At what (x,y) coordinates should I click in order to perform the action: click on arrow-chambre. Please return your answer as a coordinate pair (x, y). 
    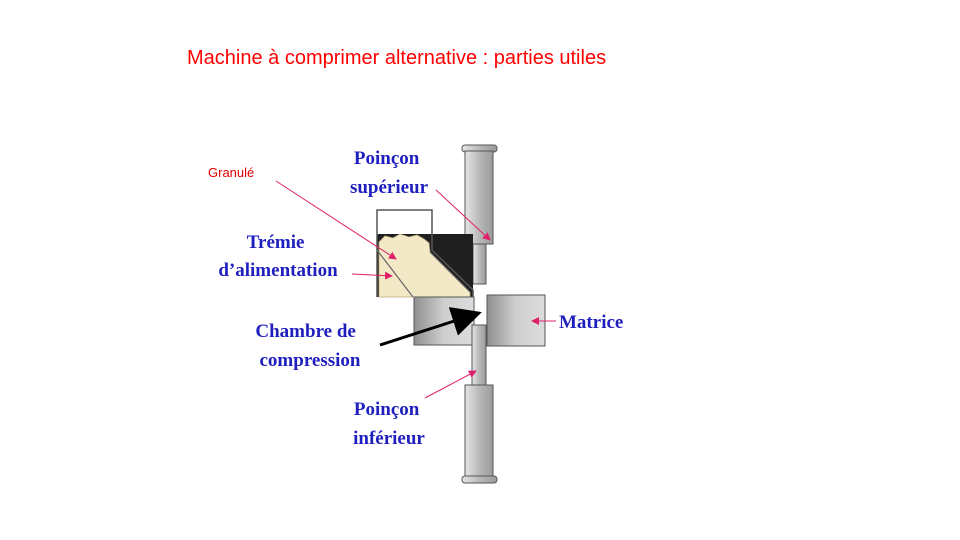
    Looking at the image, I should click on (430, 327).